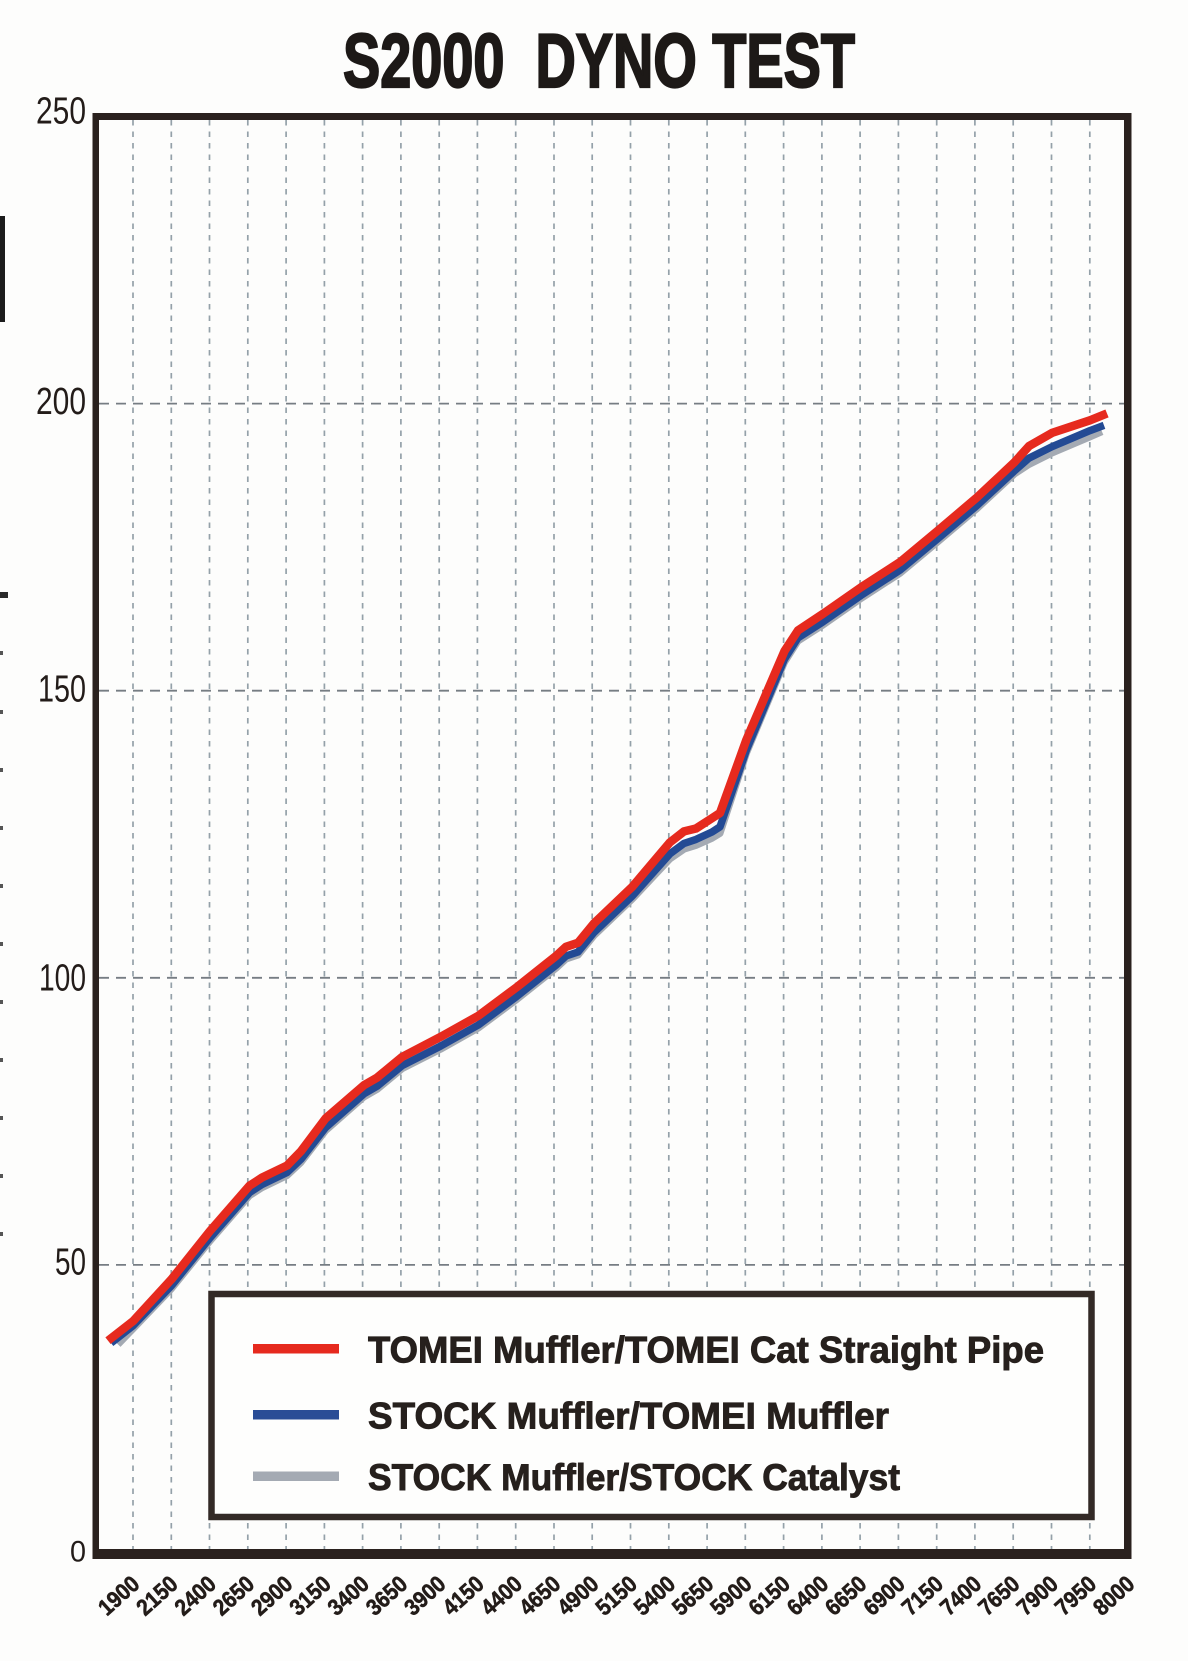 This screenshot has width=1188, height=1661. Describe the element at coordinates (628, 1415) in the screenshot. I see `svg-text: STOCK Muffler/TOMEI Muffler` at that location.